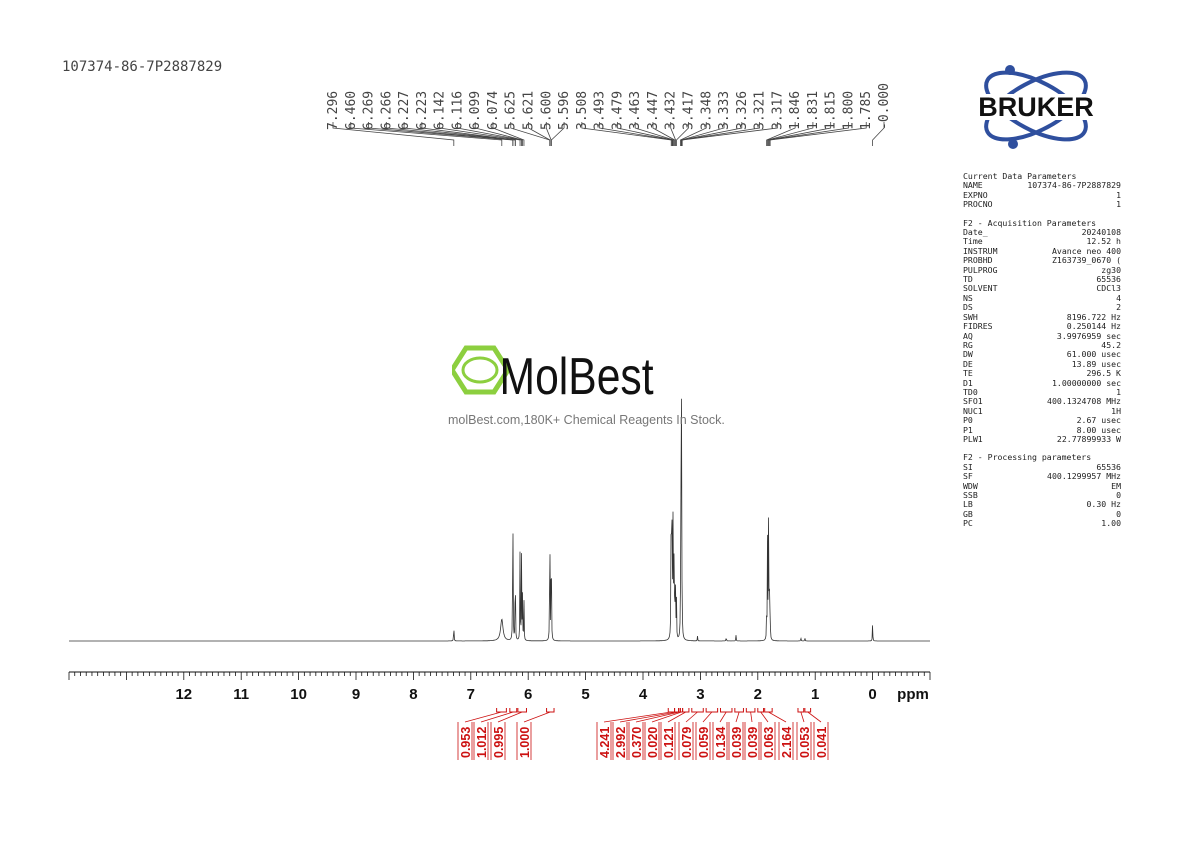 This screenshot has width=1190, height=842. Describe the element at coordinates (241, 694) in the screenshot. I see `x-tick-label: 11` at that location.